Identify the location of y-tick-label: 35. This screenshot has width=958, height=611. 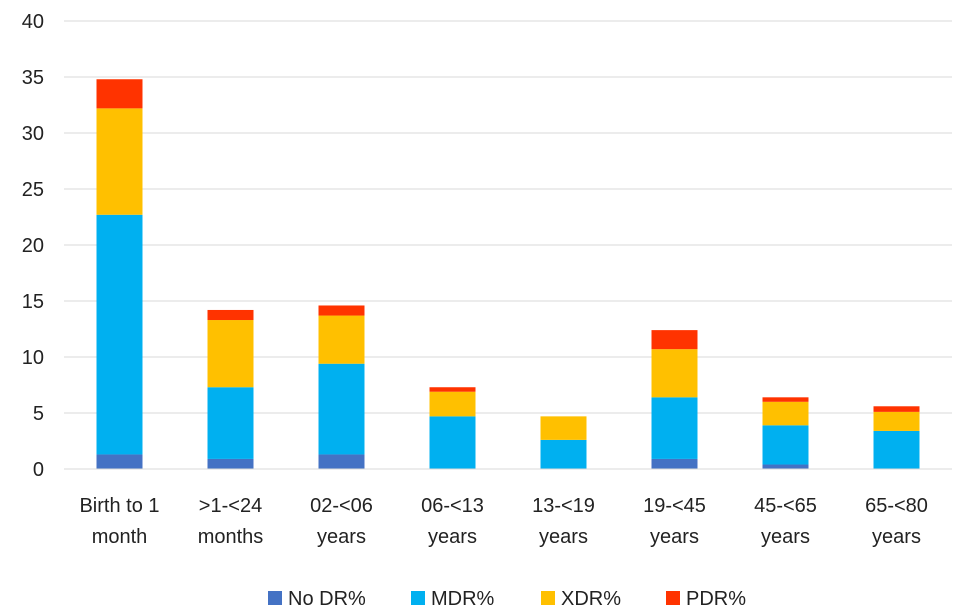
(33, 78).